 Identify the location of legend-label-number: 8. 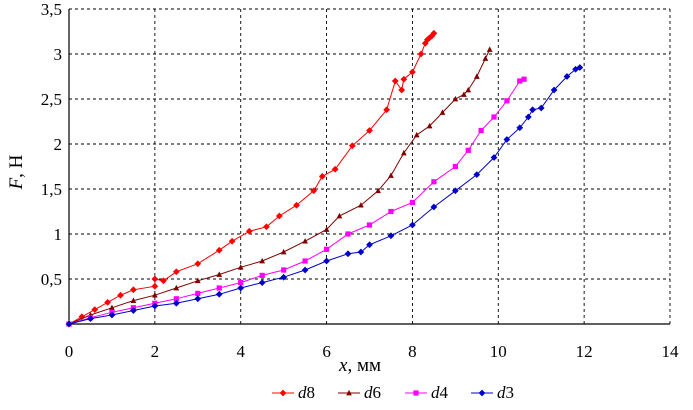
(311, 392).